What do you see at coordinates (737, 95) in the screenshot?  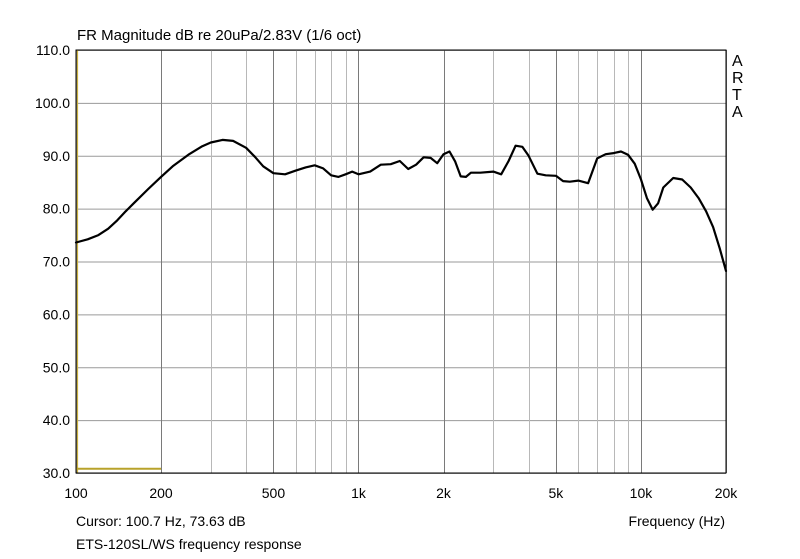 I see `brand-letter: T` at bounding box center [737, 95].